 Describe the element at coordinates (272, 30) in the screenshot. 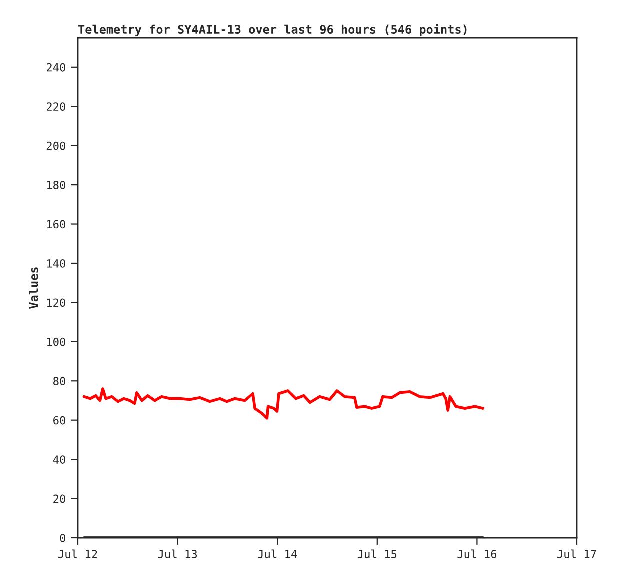

I see `chart-title: Telemetry for SY4AIL-13 over last 96 hours (546 points)` at that location.